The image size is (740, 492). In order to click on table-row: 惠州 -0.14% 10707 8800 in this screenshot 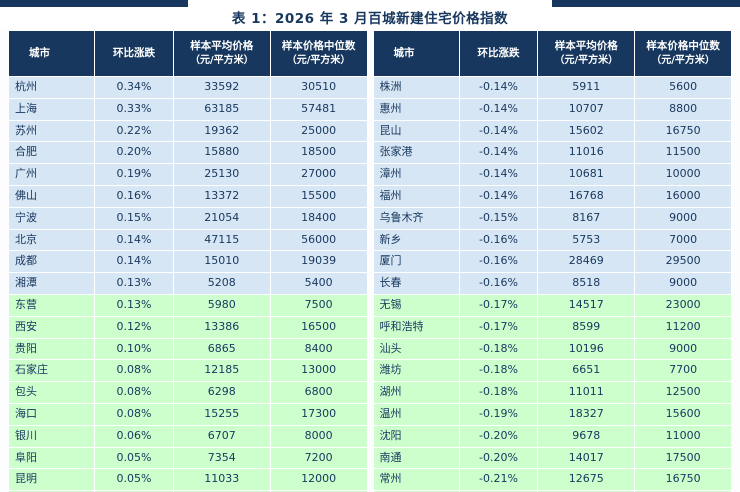, I will do `click(552, 109)`.